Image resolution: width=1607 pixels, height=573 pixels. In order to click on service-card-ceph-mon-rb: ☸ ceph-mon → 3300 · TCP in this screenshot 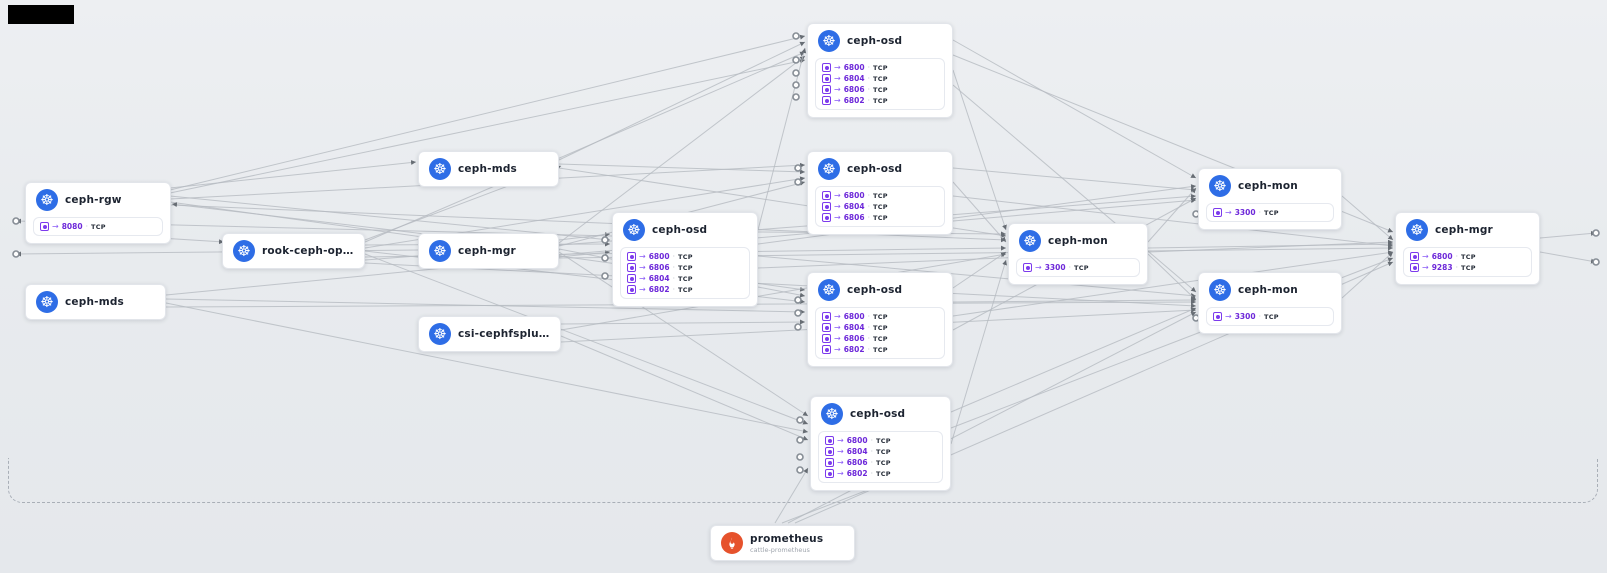, I will do `click(1270, 303)`.